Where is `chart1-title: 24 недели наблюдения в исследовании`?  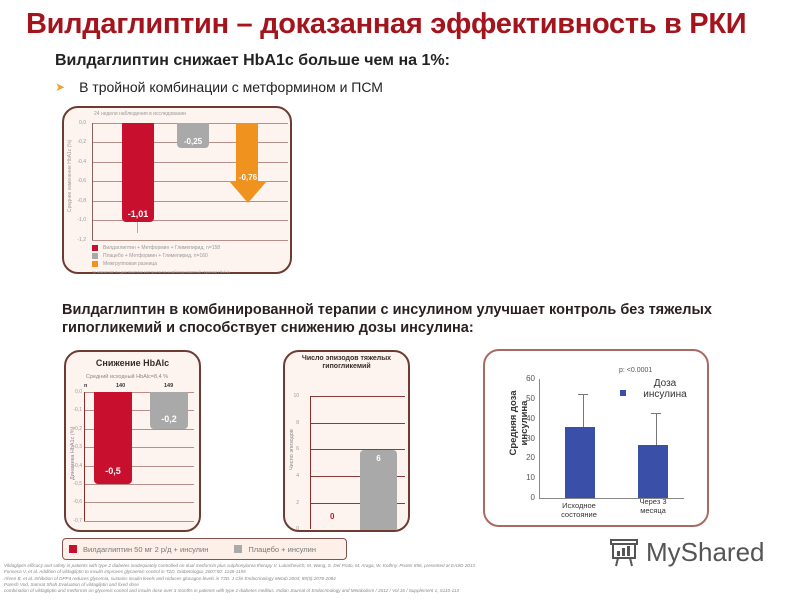
chart1-title: 24 недели наблюдения в исследовании is located at coordinates (140, 114).